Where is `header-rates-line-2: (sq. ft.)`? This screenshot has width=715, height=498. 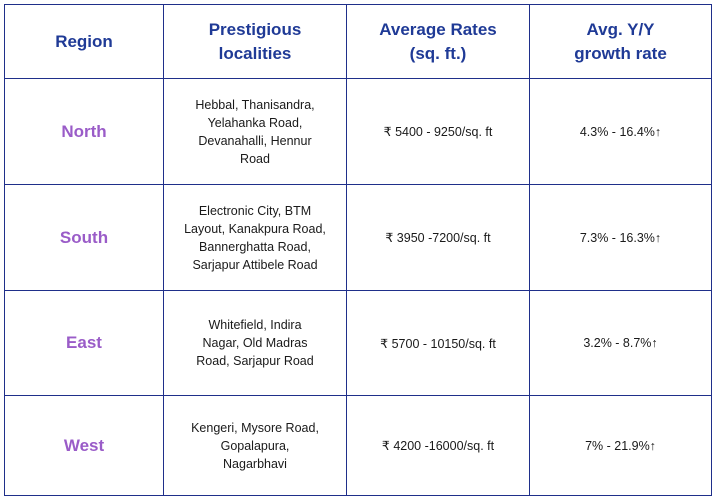
header-rates-line-2: (sq. ft.) is located at coordinates (438, 53).